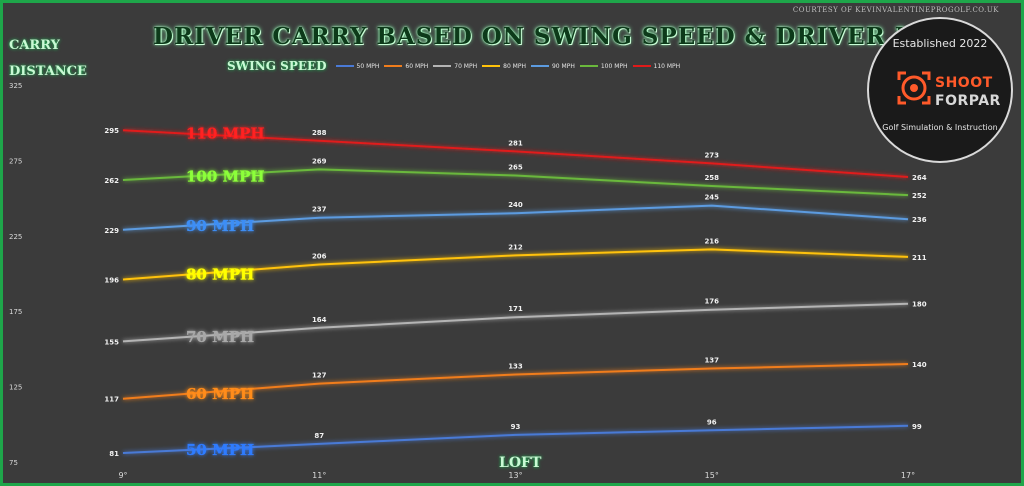 The height and width of the screenshot is (486, 1024). I want to click on logo-name-forpar: FORPAR, so click(968, 101).